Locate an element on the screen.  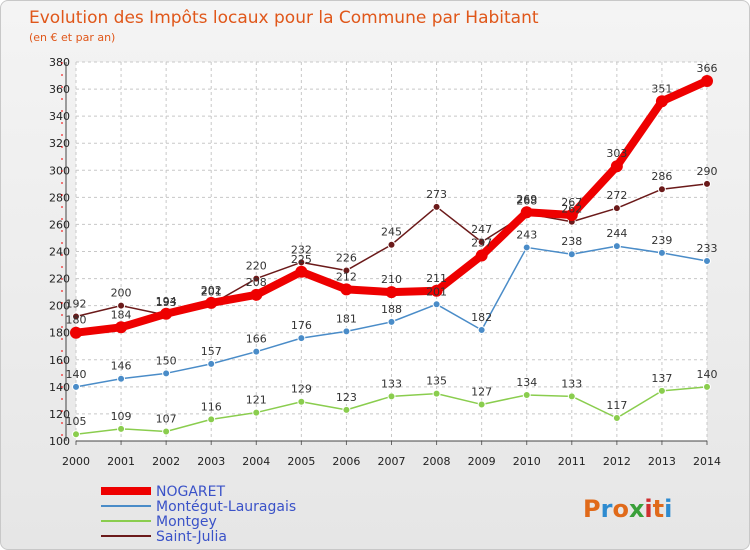
y-tick-label: 140 is located at coordinates (59, 387).